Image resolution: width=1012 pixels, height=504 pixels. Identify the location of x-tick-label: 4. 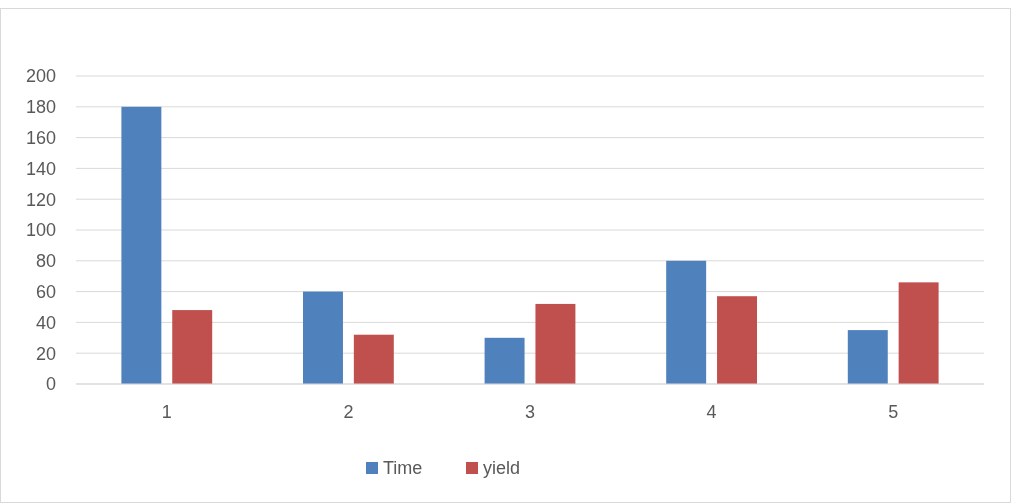
(711, 412).